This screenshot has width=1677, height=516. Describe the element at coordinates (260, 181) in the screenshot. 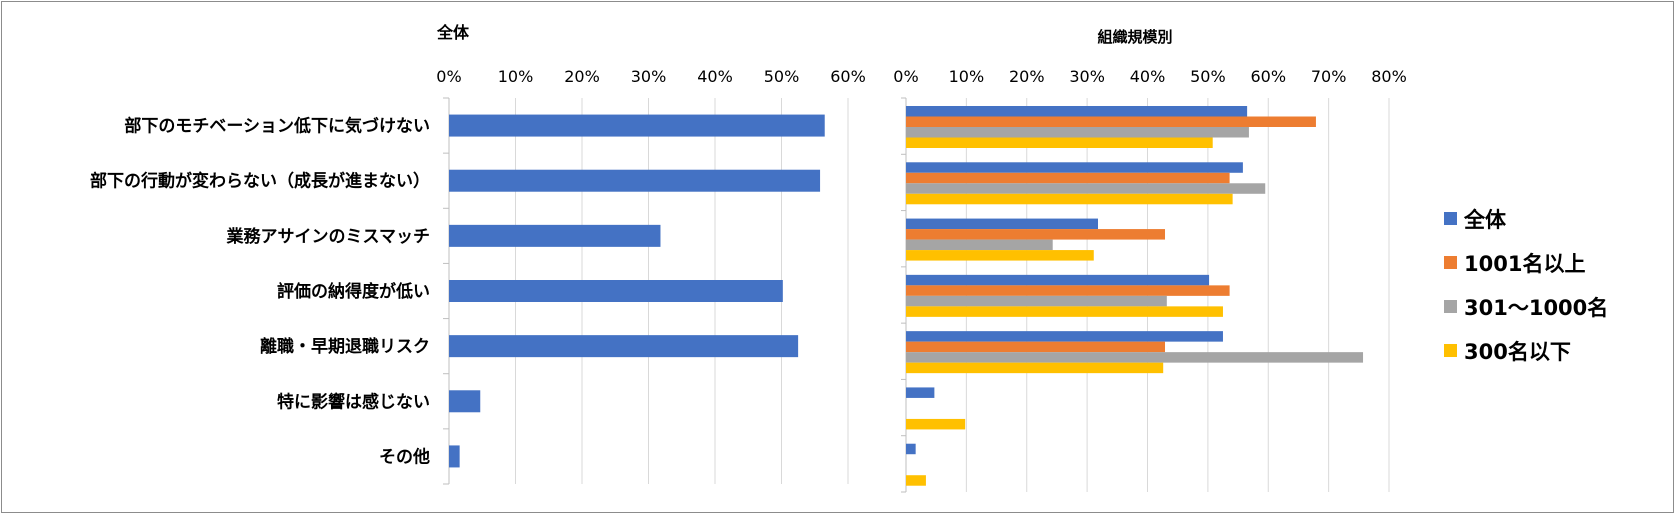

I see `category-label: 部下の行動が変わらない（成長が進まない）` at that location.